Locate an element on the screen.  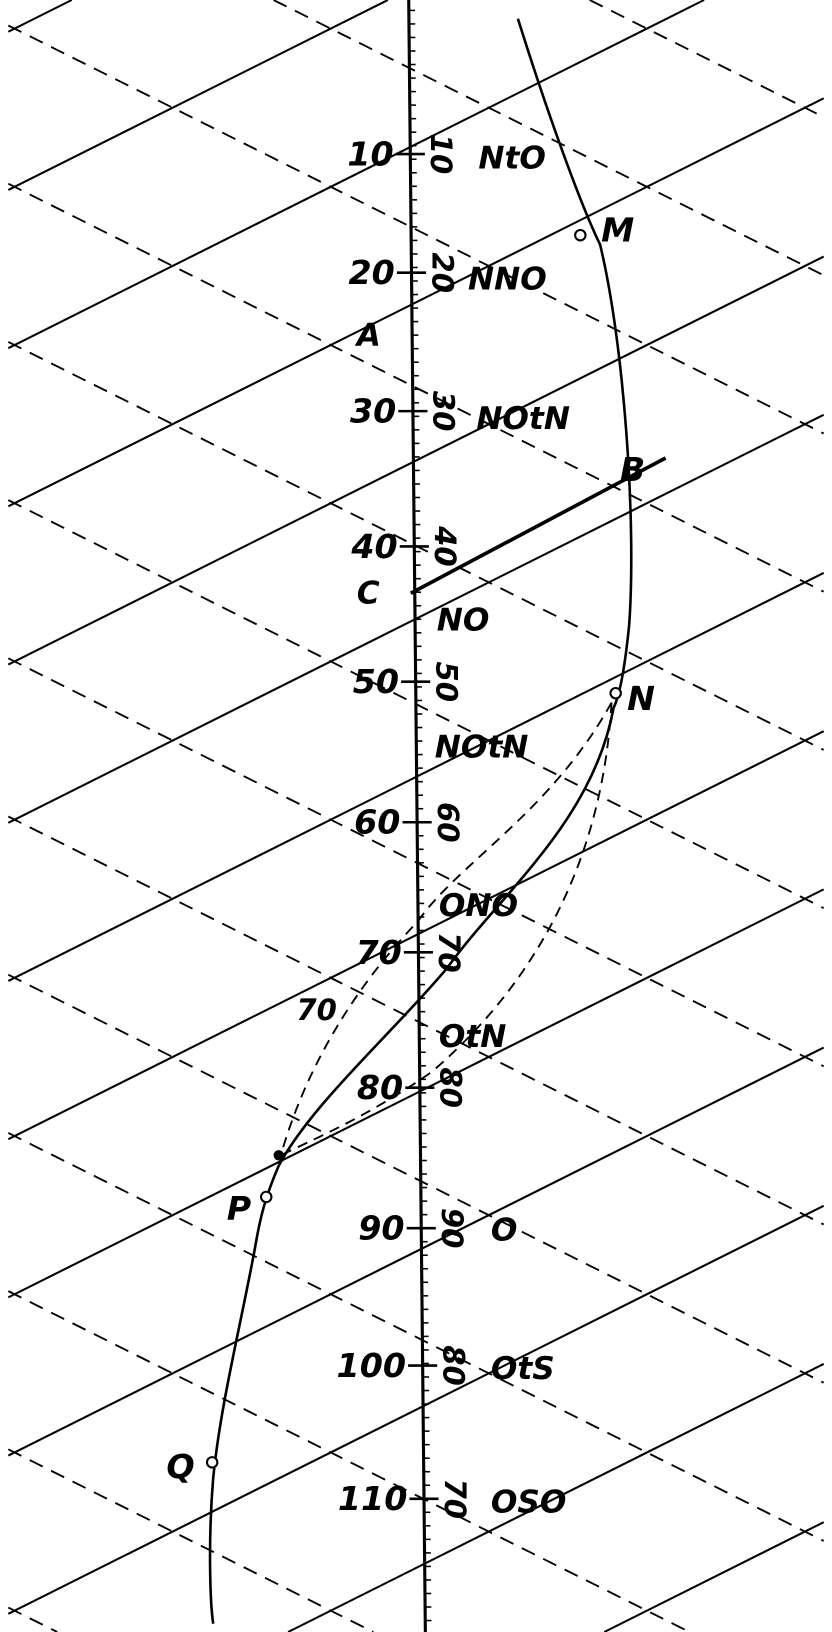
compass-label: O is located at coordinates (504, 1231).